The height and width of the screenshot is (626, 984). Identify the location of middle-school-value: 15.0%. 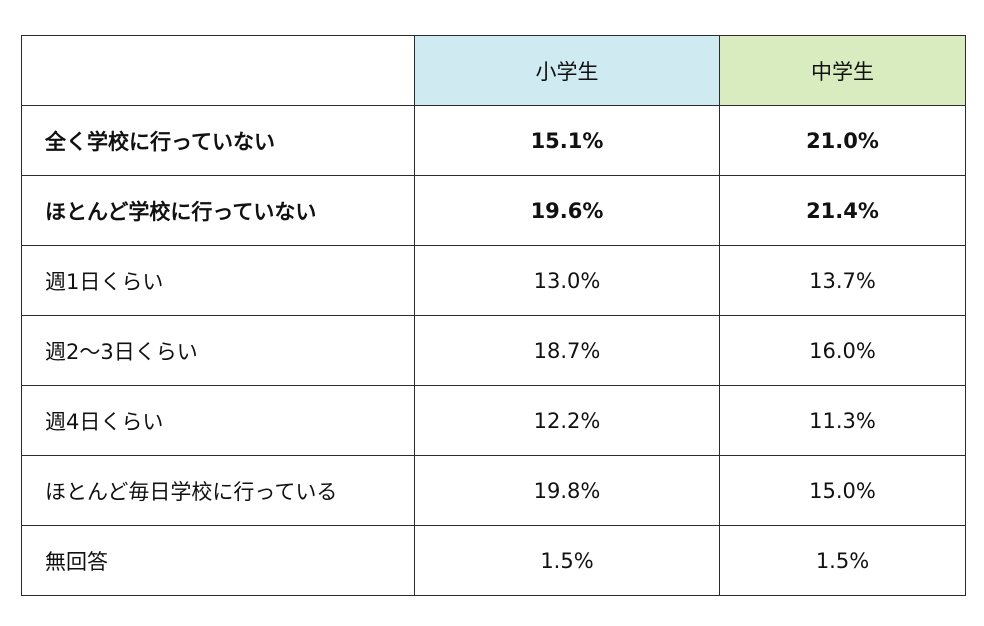
(842, 490).